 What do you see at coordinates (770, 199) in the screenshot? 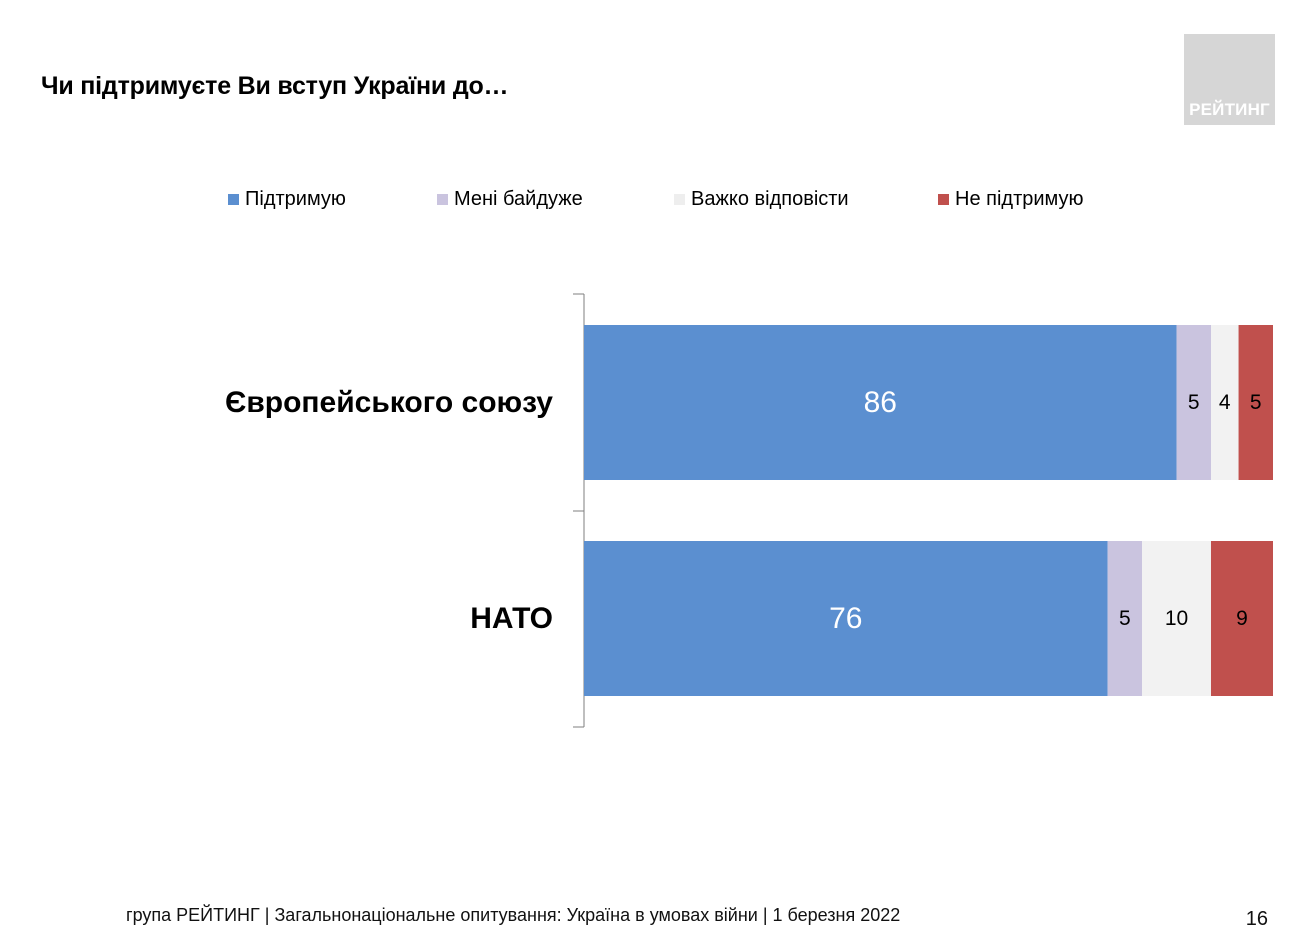
I see `legend-label-2: Важко відповісти` at bounding box center [770, 199].